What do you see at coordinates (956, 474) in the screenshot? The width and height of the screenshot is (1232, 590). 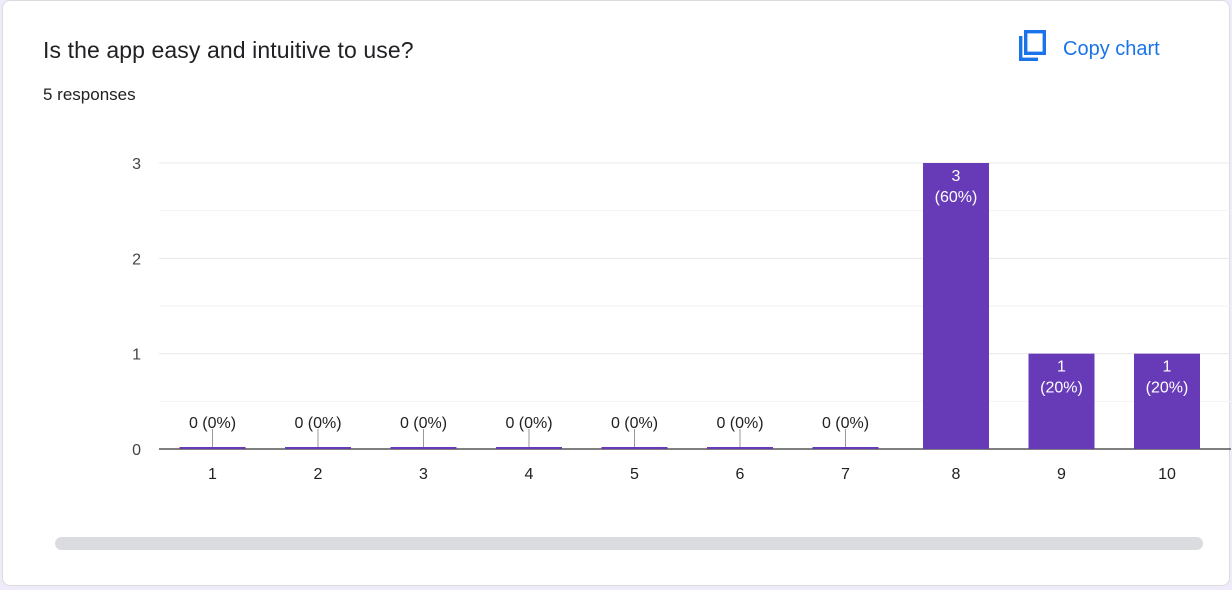 I see `x-tick-label: 8` at bounding box center [956, 474].